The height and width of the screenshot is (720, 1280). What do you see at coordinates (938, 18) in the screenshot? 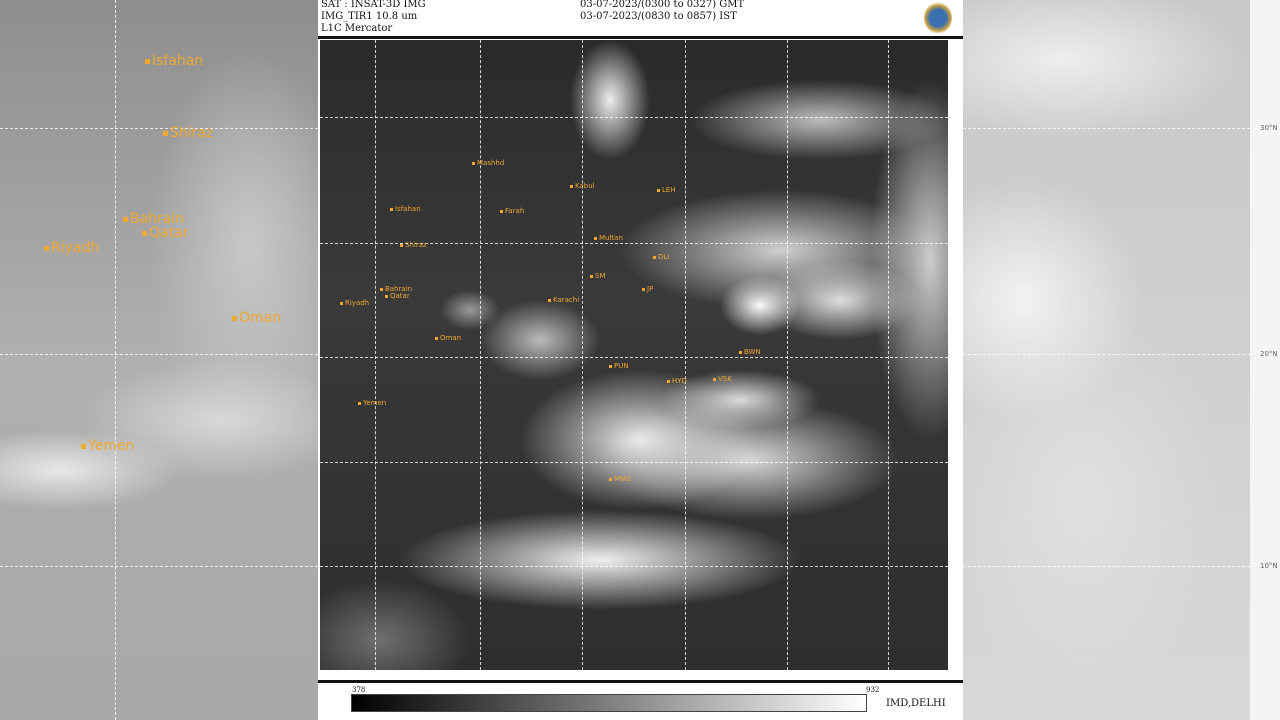
I see `imd-emblem-logo` at bounding box center [938, 18].